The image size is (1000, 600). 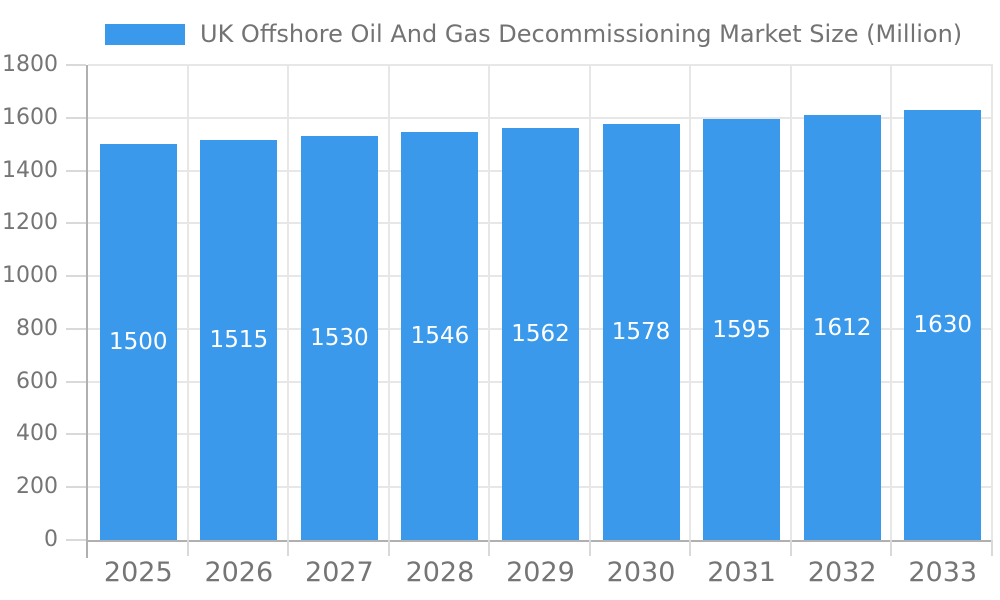 I want to click on y-axis-label: 0, so click(x=51, y=539).